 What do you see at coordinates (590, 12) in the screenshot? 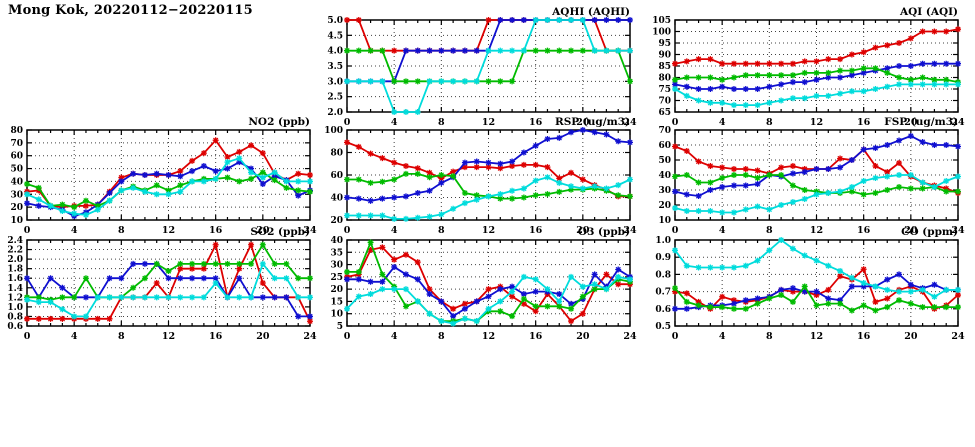
I see `chart-title: AQHI (AQHI)` at bounding box center [590, 12].